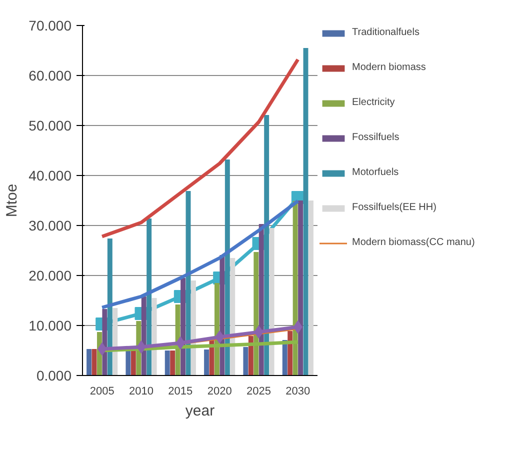  What do you see at coordinates (258, 392) in the screenshot?
I see `x-tick-label: 2025` at bounding box center [258, 392].